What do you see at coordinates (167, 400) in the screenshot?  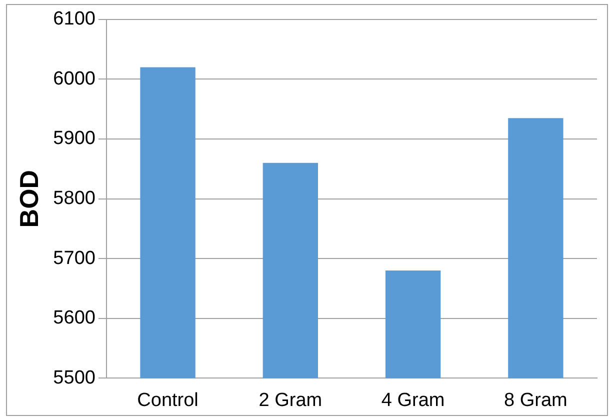 I see `x-tick-label: Control` at bounding box center [167, 400].